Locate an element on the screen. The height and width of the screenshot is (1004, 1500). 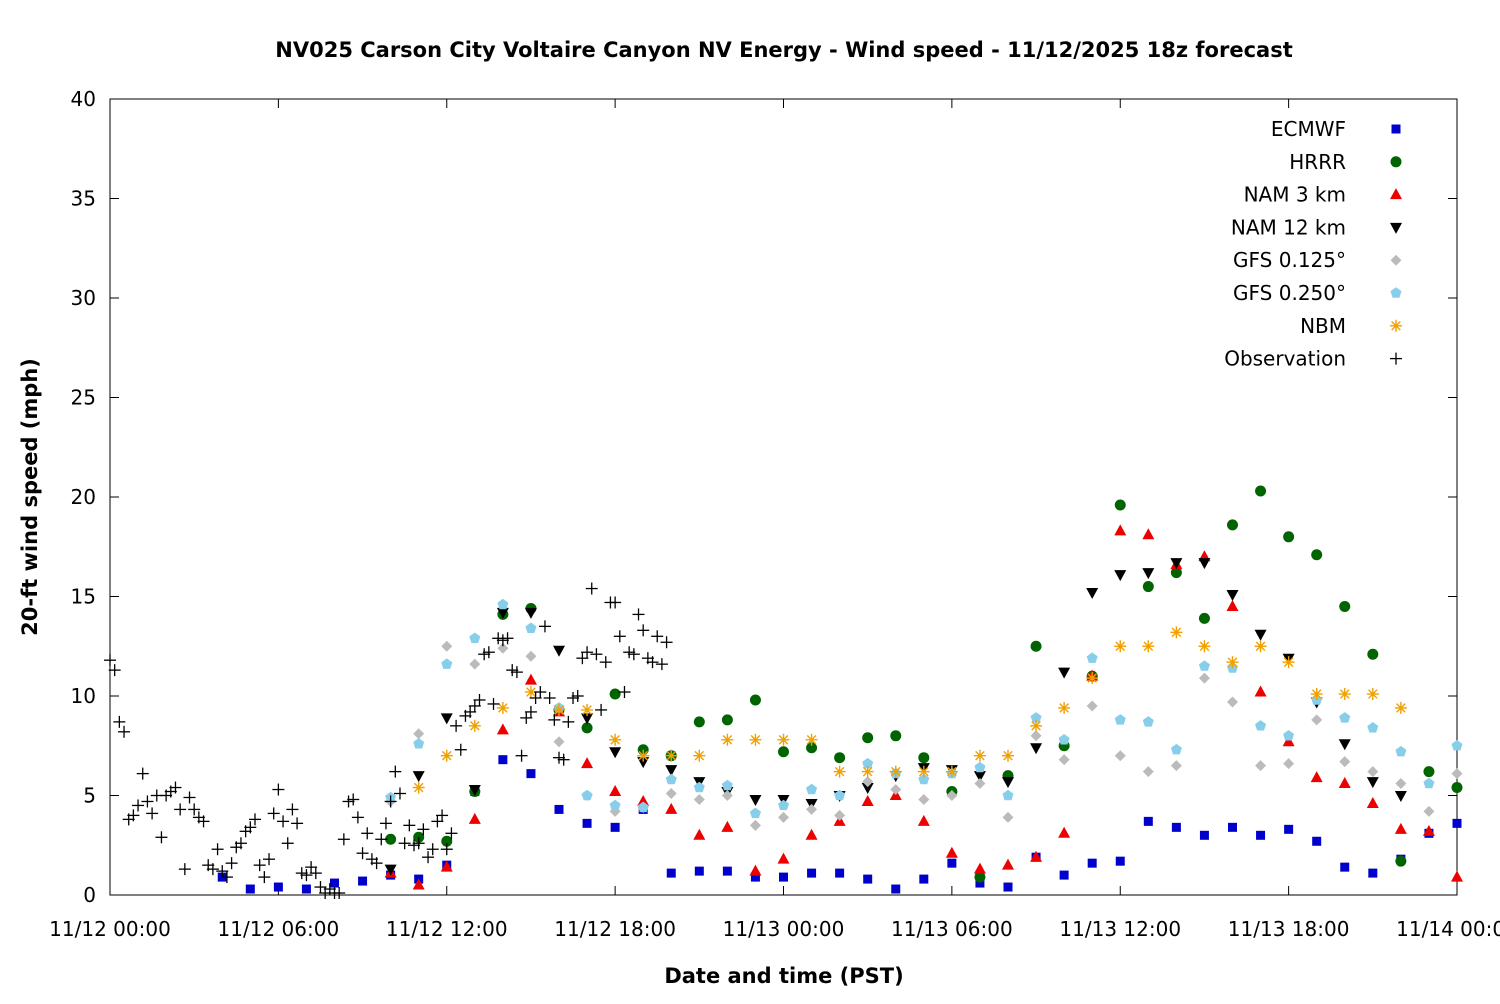
y-tick-label: 0 is located at coordinates (89, 895).